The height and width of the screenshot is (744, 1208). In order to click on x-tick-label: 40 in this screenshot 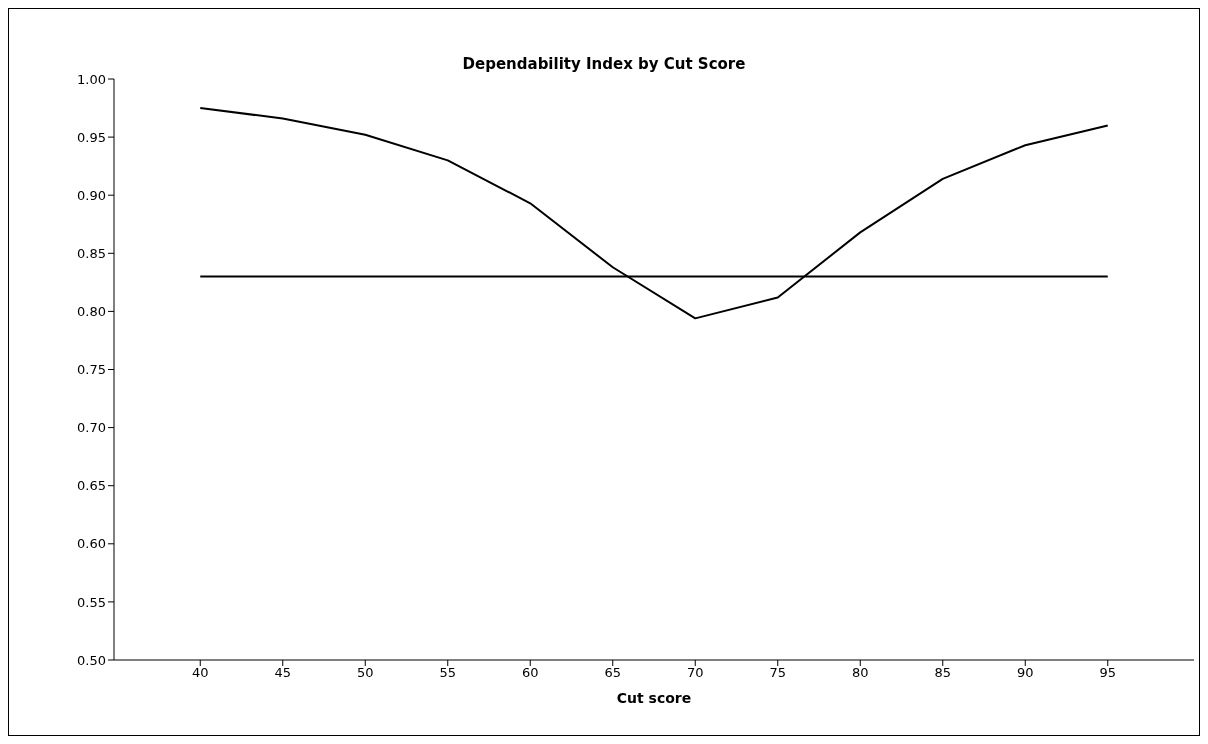, I will do `click(200, 673)`.